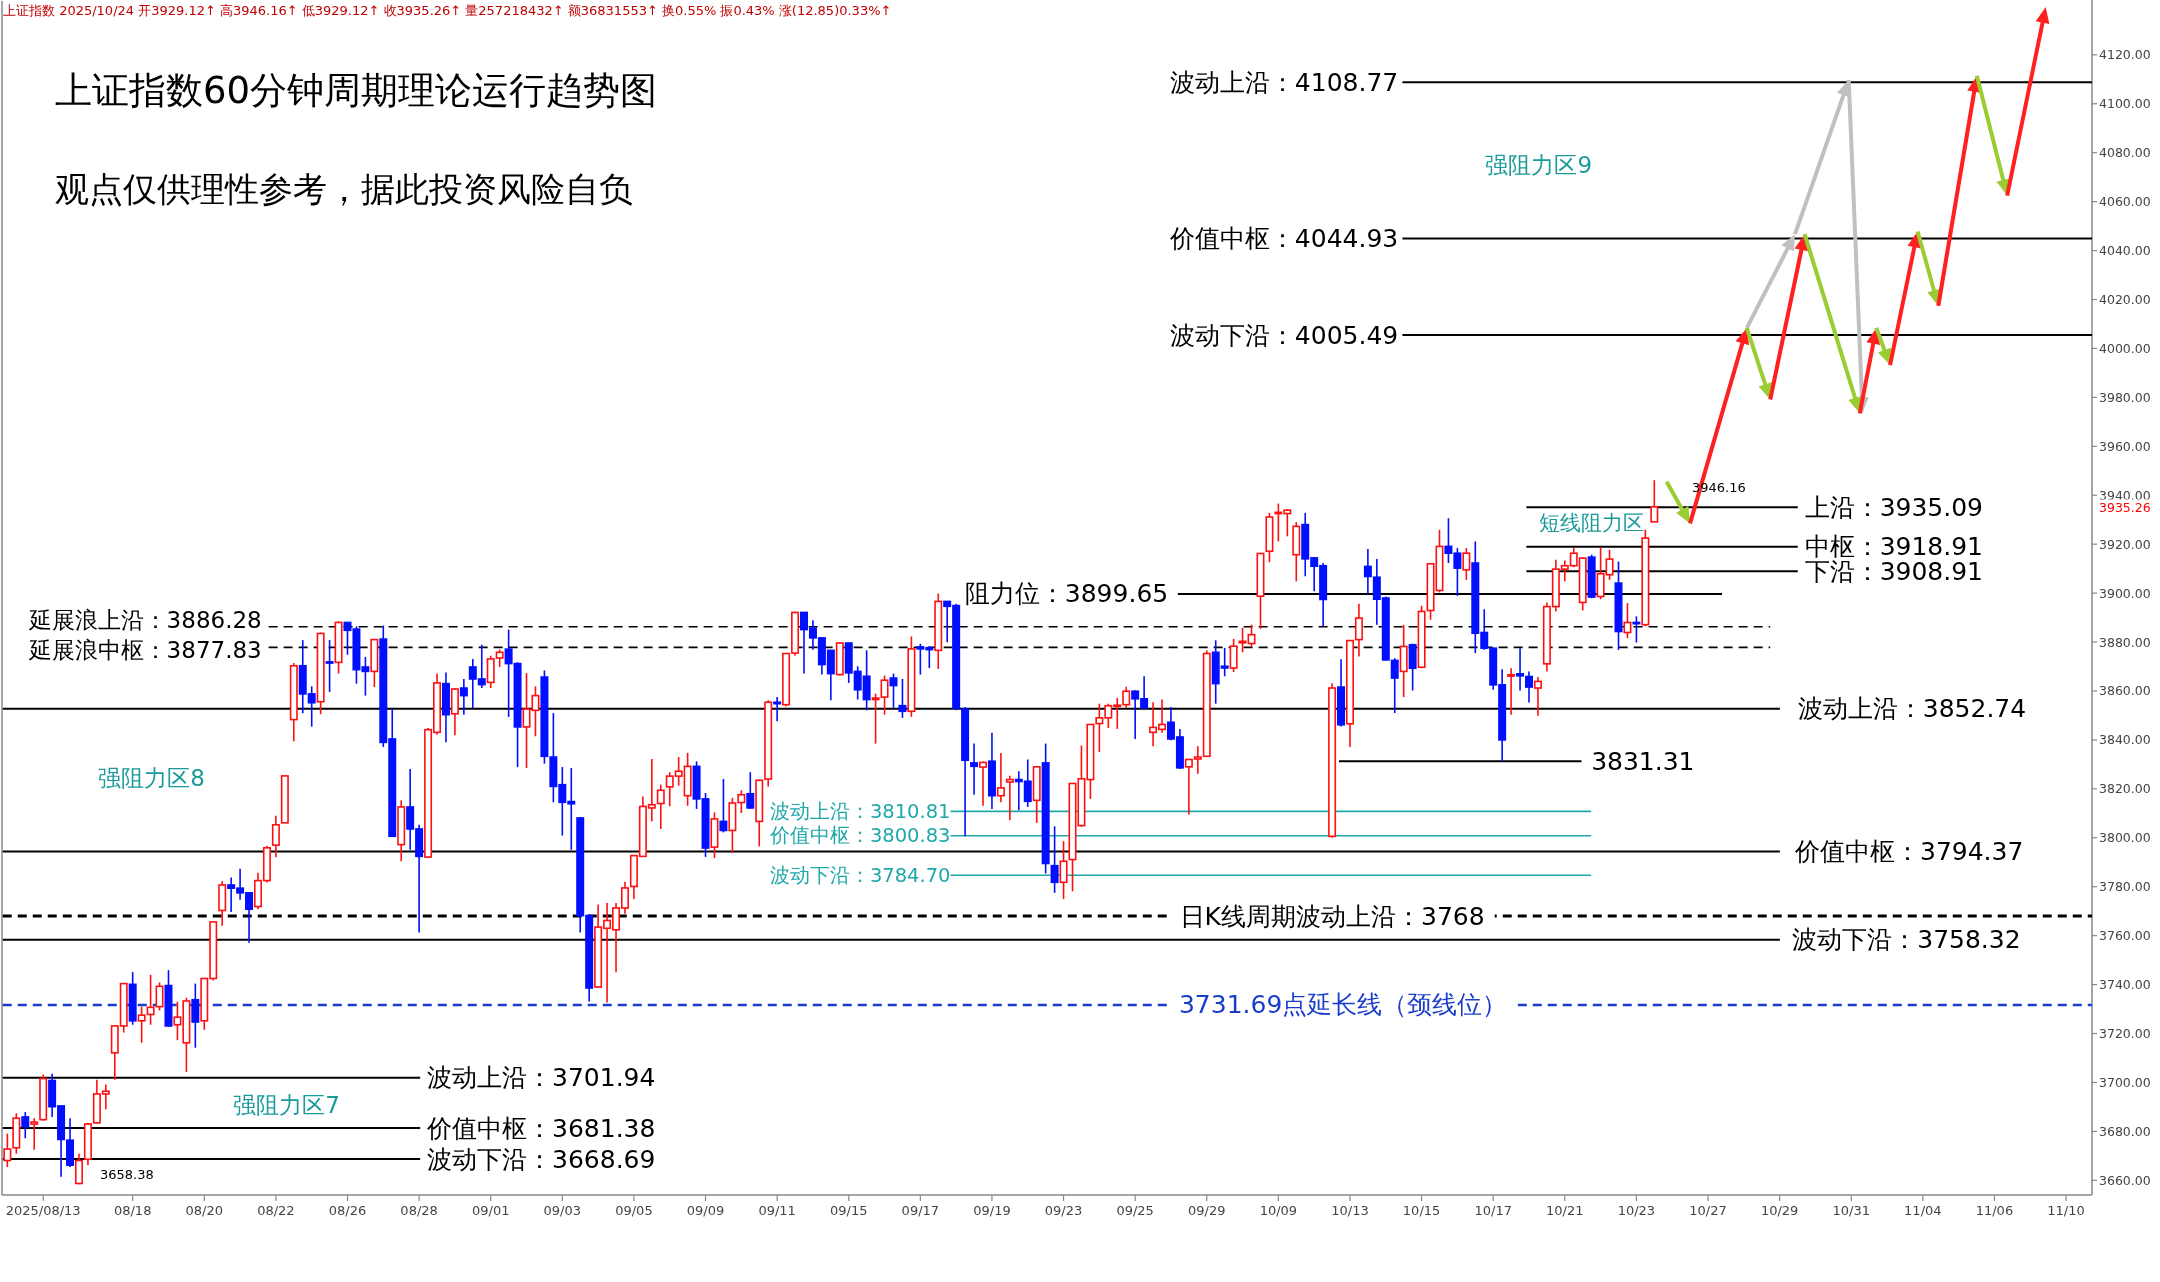  Describe the element at coordinates (344, 189) in the screenshot. I see `text: 观点仅供理性参考，据此投资风险自负` at that location.